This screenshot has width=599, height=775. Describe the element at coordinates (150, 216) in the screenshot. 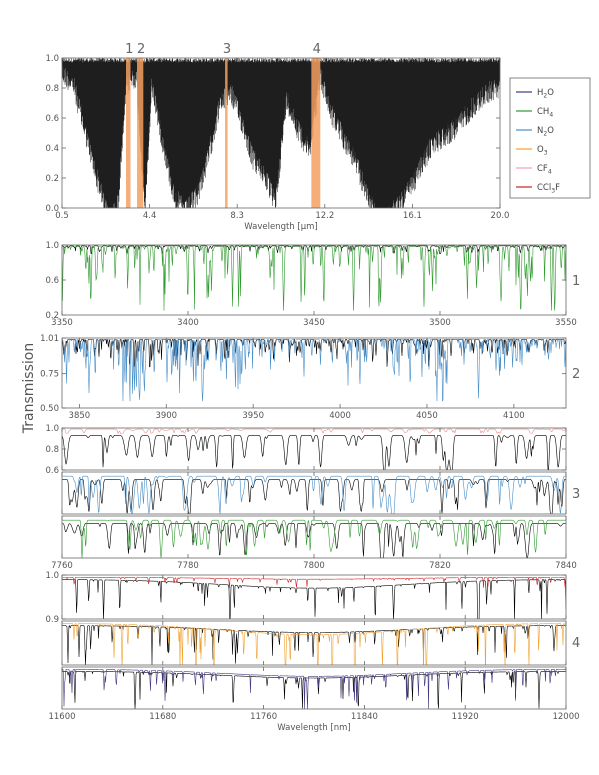

I see `overview-xtick-label: 4.4` at that location.